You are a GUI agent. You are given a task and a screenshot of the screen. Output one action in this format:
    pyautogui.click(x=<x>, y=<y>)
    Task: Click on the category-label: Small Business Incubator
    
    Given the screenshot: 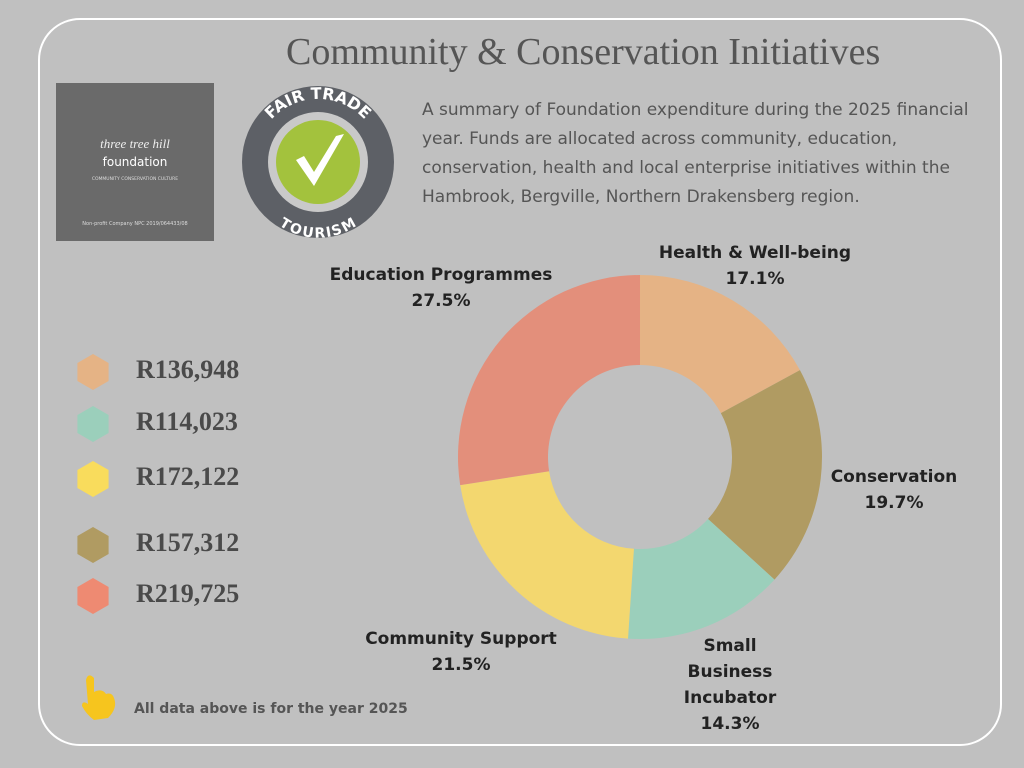 What is the action you would take?
    pyautogui.click(x=730, y=672)
    